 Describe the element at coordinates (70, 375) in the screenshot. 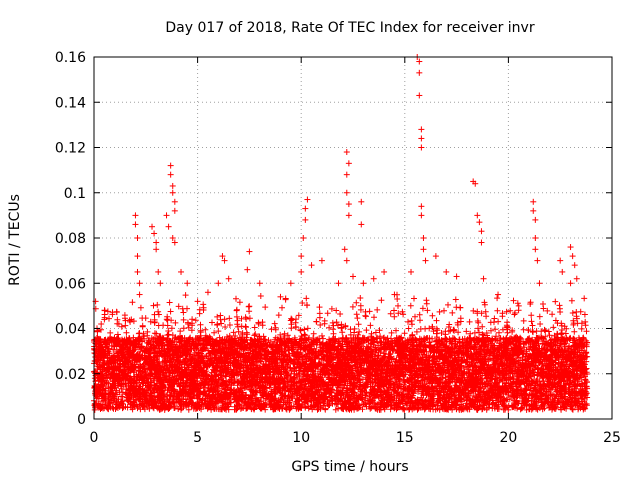

I see `y-tick-label: 0.02` at that location.